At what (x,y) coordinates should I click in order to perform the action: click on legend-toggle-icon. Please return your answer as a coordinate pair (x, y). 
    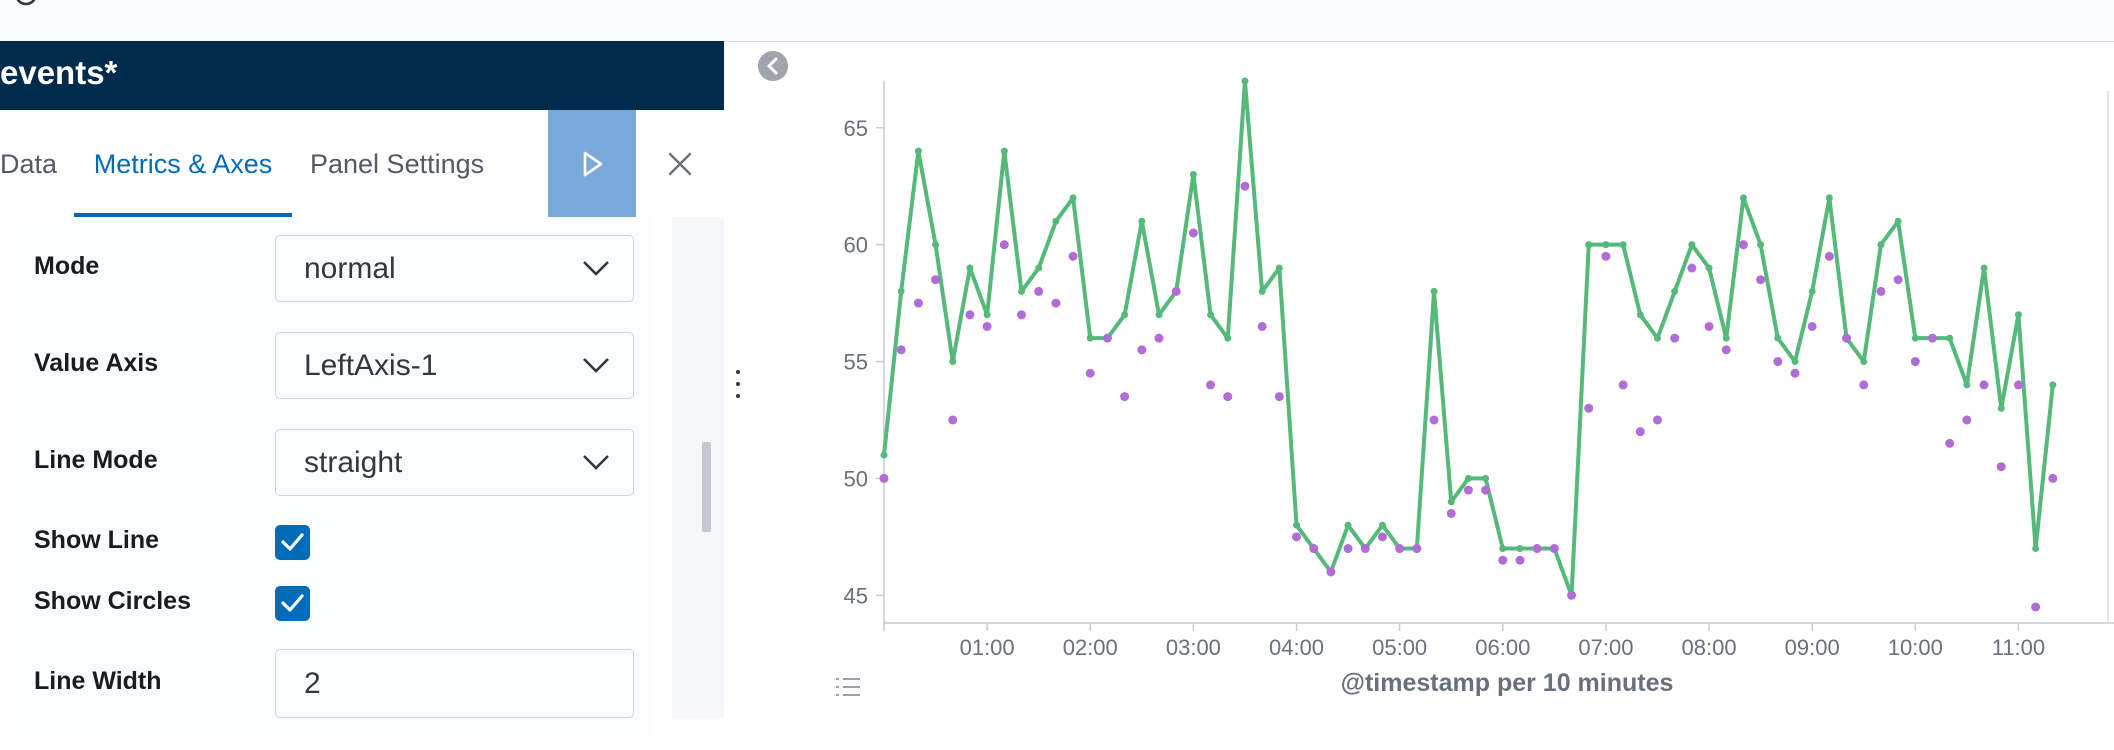
    Looking at the image, I should click on (848, 687).